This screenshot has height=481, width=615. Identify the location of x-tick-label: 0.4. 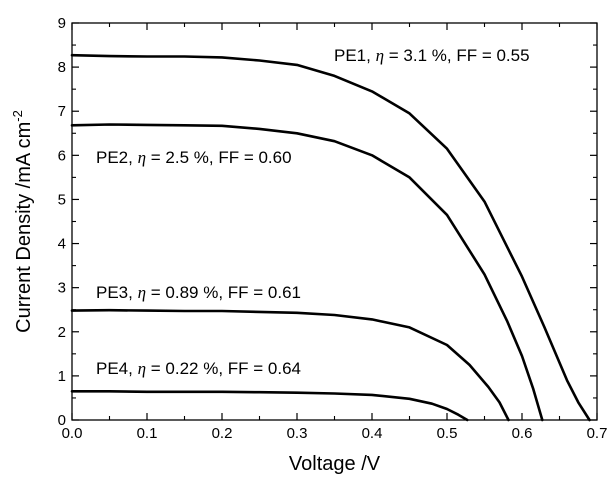
(372, 433).